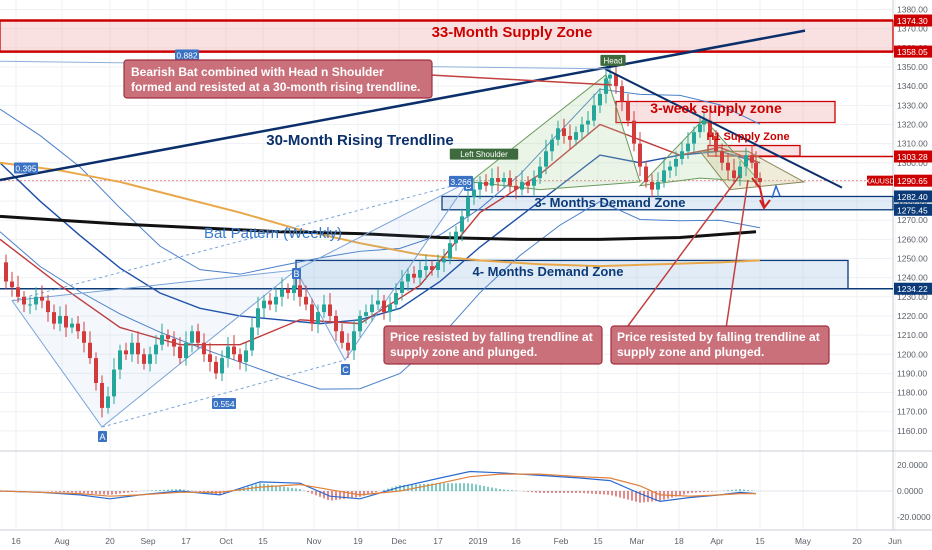 The image size is (932, 550). What do you see at coordinates (378, 485) in the screenshot?
I see `signal-line` at bounding box center [378, 485].